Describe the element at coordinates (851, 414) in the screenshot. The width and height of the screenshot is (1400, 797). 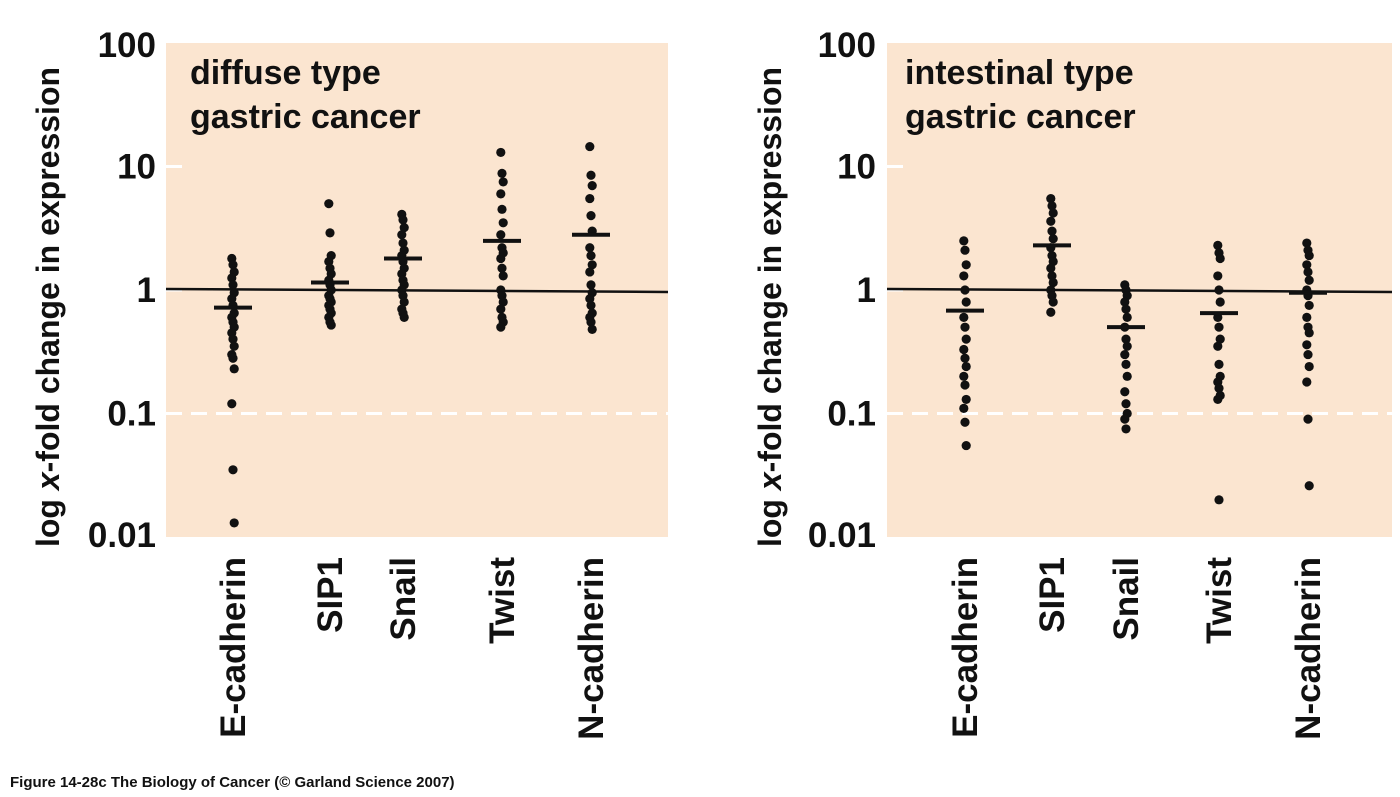
I see `y-tick-label: 0.1` at that location.